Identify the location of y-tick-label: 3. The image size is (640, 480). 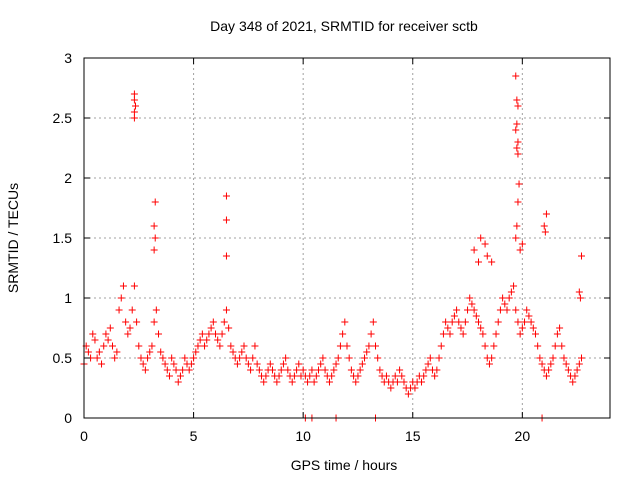
(68, 58).